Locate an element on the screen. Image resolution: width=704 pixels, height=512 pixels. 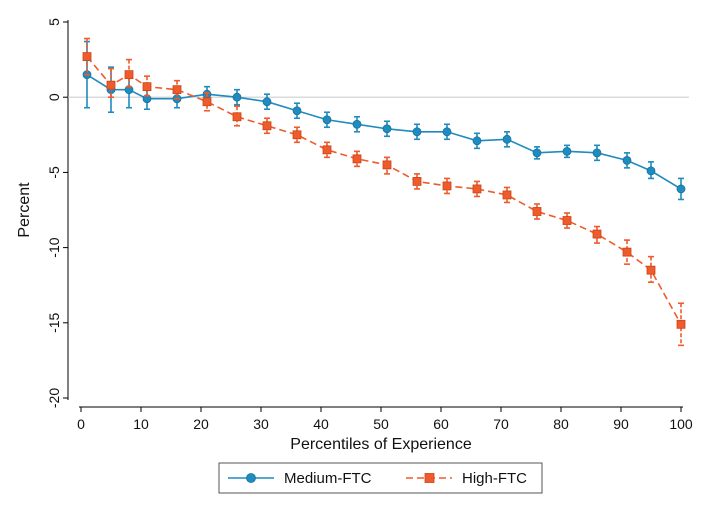
x-tick-label: 100 is located at coordinates (681, 424).